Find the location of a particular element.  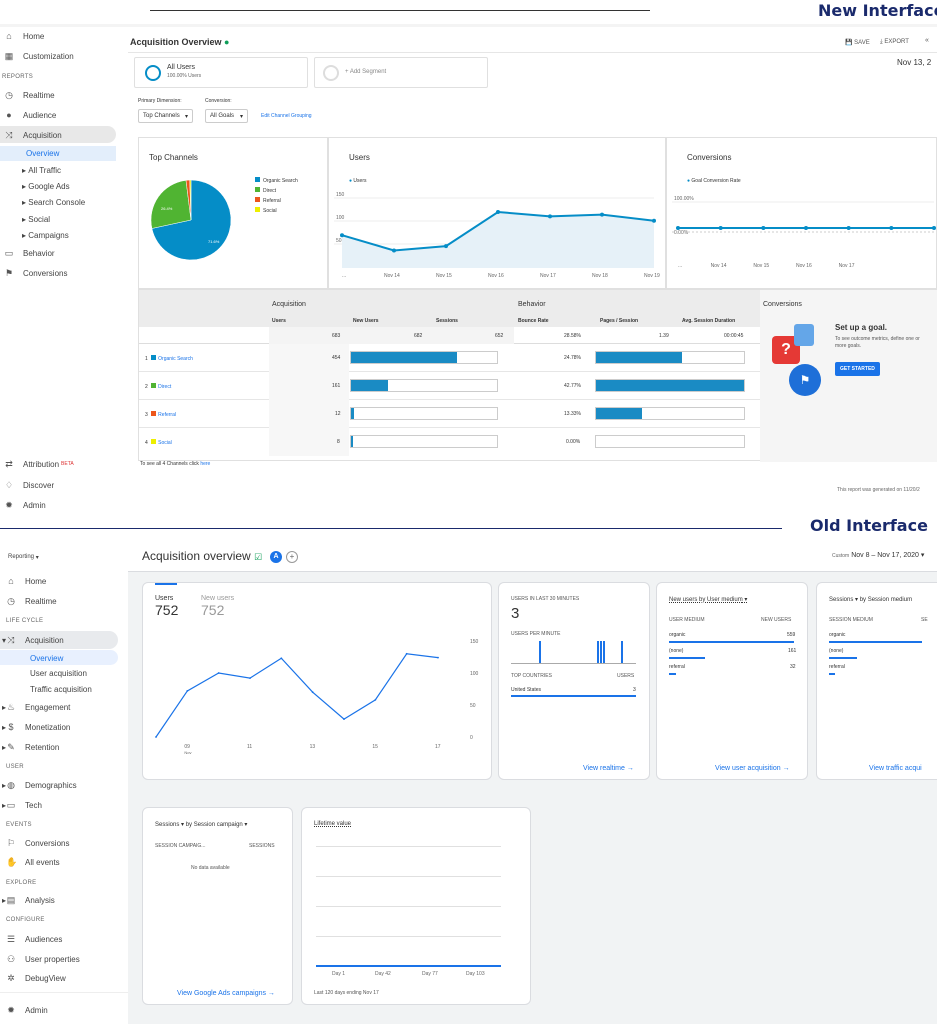

sidebar-item-google-ads: ▸ Google Ads is located at coordinates (46, 186).